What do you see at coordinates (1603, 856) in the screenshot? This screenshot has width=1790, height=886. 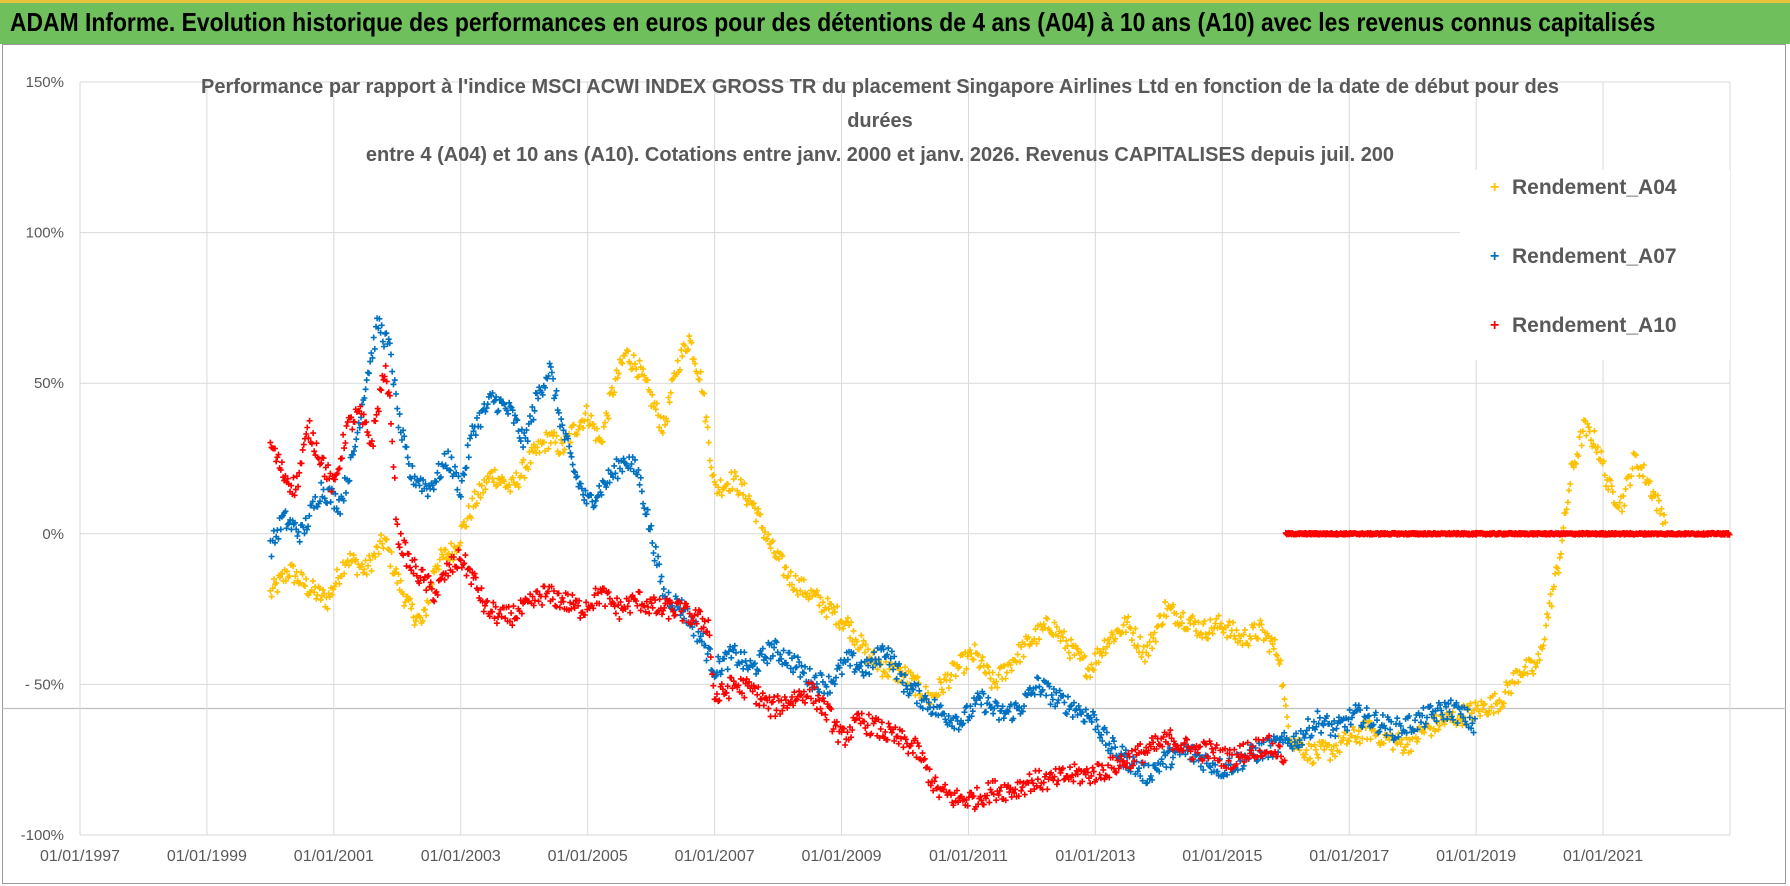 I see `x-tick-label: 01/01/2021` at bounding box center [1603, 856].